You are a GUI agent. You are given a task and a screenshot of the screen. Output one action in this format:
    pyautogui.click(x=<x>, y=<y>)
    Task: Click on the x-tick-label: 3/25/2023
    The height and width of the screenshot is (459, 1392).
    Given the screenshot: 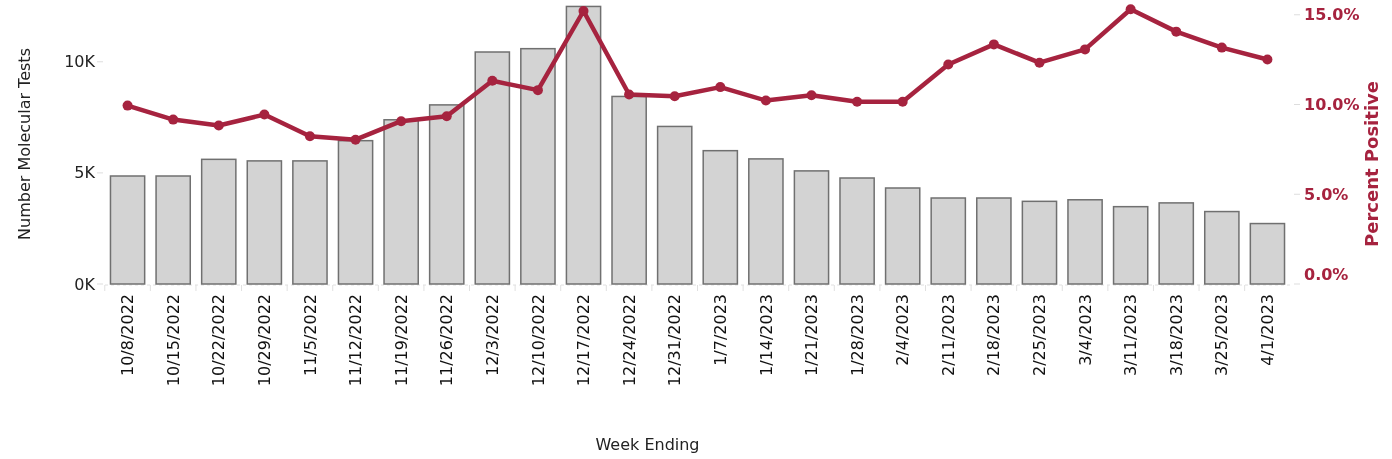 What is the action you would take?
    pyautogui.click(x=1222, y=335)
    